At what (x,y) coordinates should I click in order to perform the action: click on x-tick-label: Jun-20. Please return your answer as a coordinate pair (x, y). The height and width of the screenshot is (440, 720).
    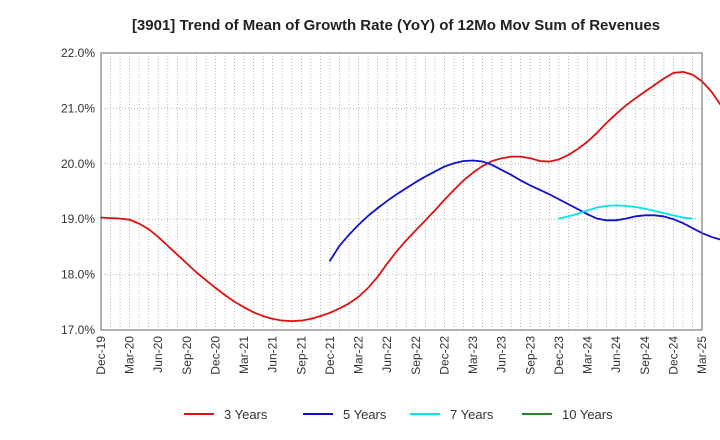
    Looking at the image, I should click on (158, 354).